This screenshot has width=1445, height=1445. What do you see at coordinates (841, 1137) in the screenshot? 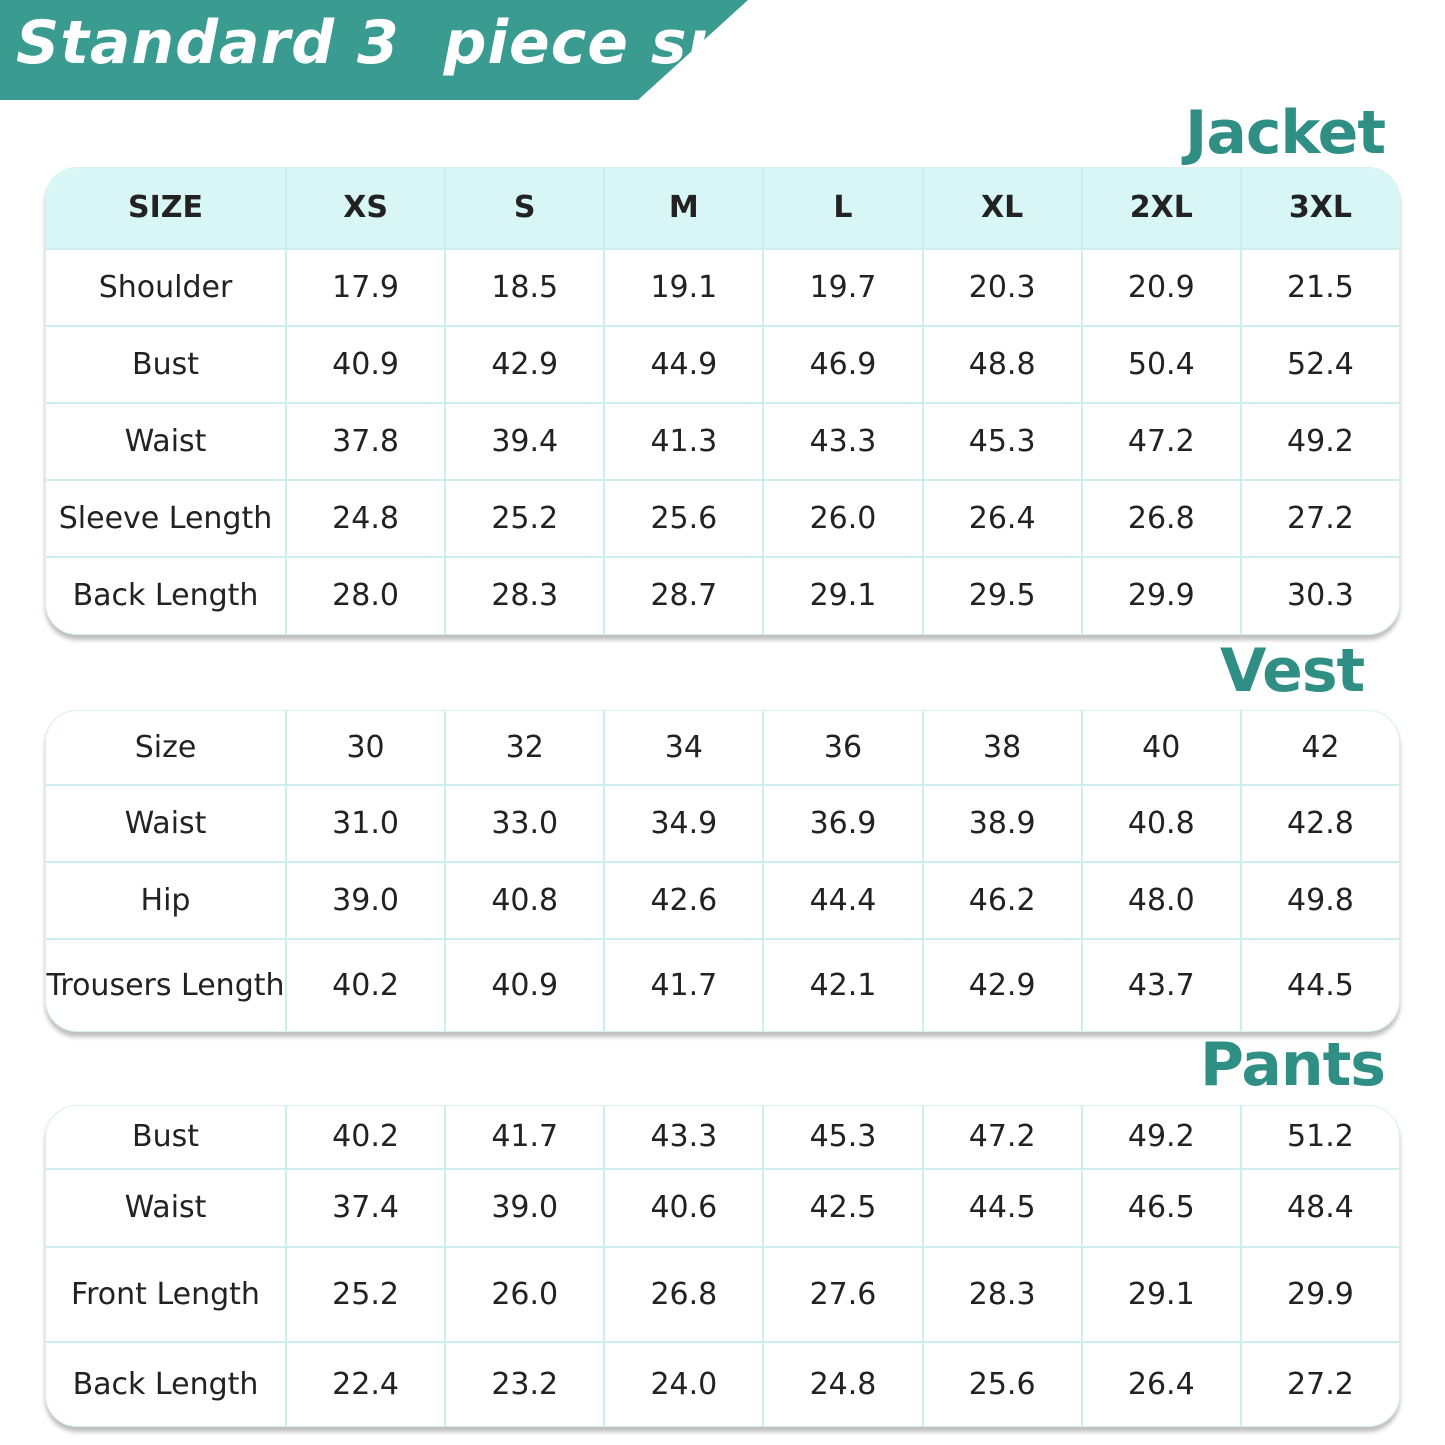
I see `value-cell: 45.3` at bounding box center [841, 1137].